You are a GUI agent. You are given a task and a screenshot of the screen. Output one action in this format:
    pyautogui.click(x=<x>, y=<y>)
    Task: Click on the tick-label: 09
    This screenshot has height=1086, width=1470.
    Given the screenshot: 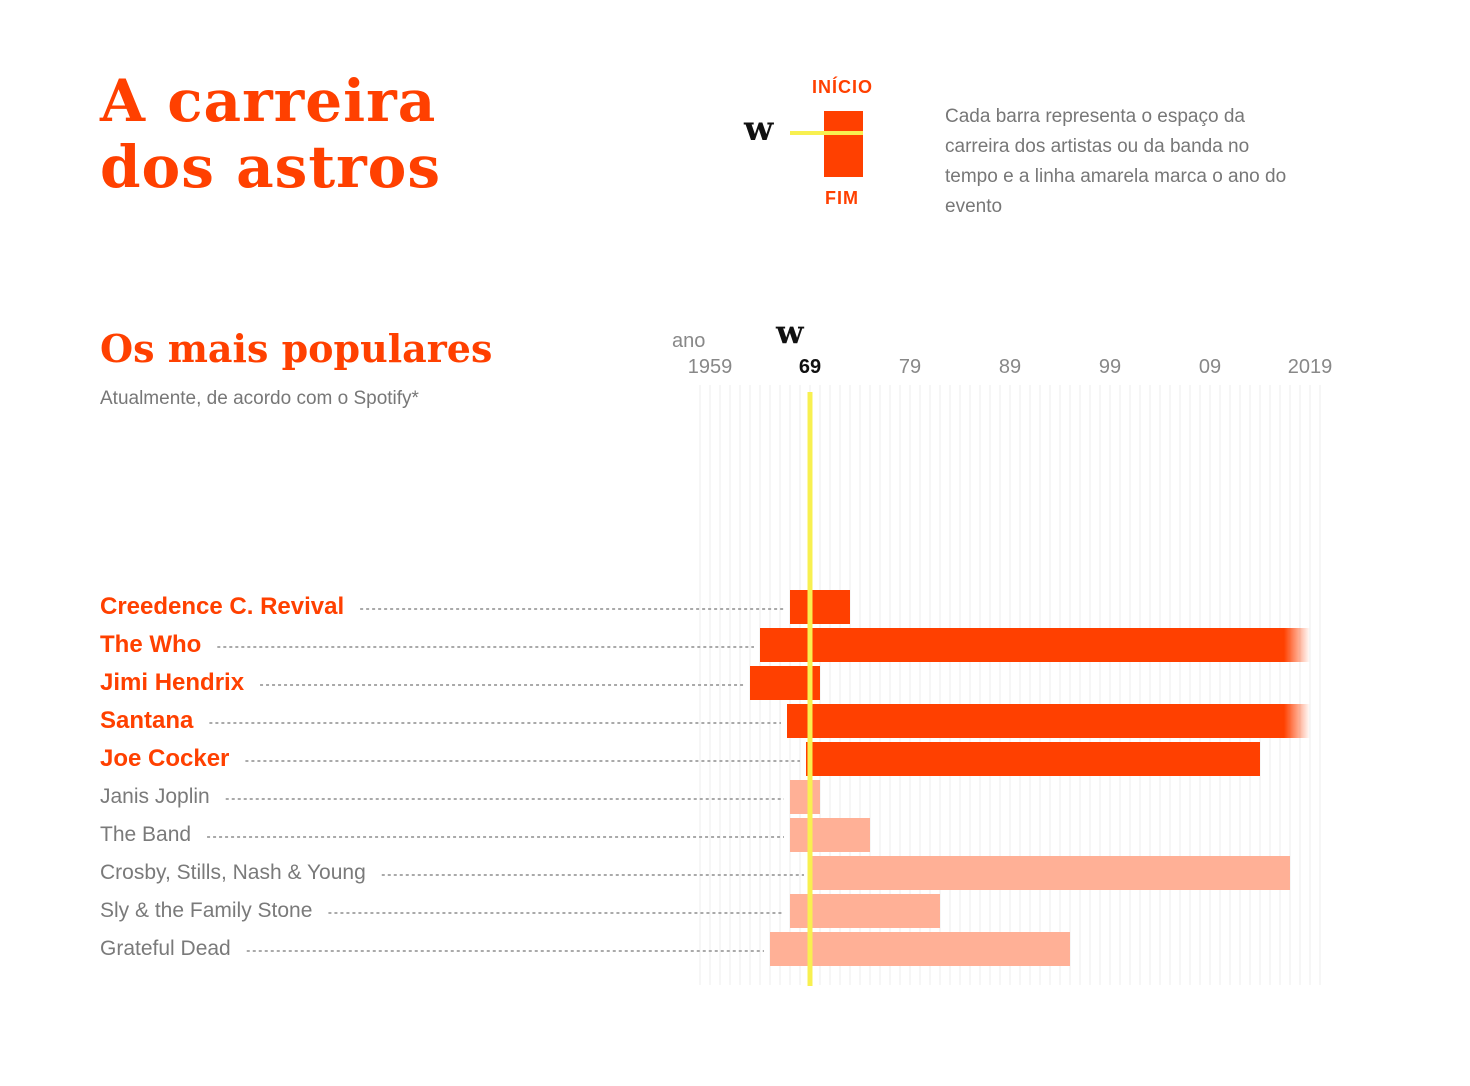 What is the action you would take?
    pyautogui.click(x=1210, y=367)
    